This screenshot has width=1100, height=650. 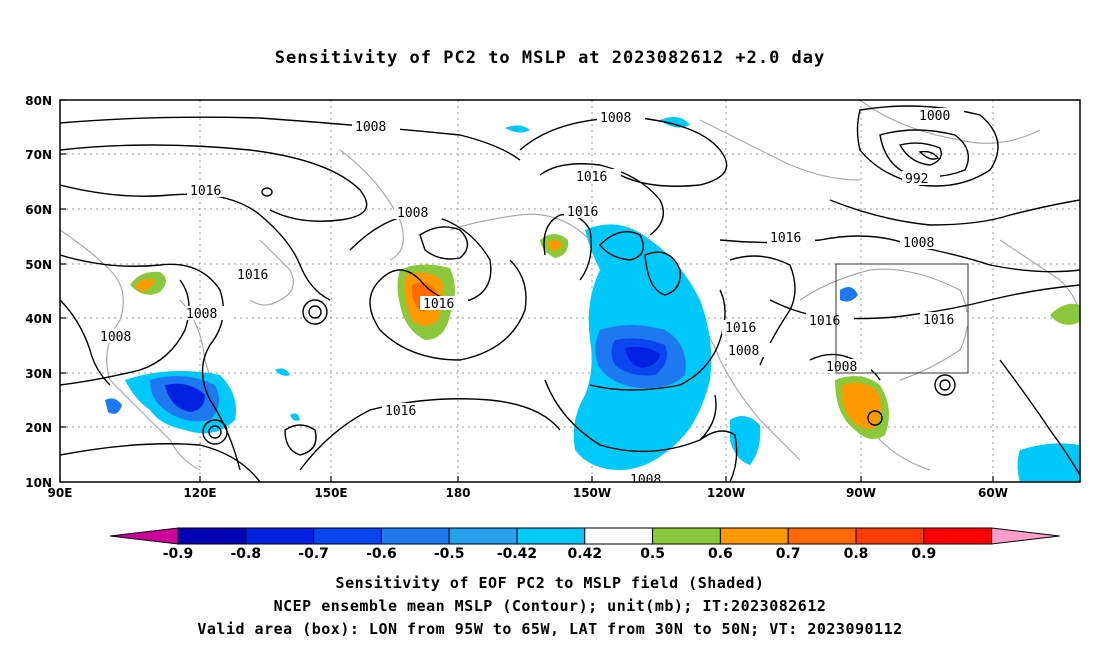 I want to click on colorbar-label: -0.8, so click(x=245, y=554).